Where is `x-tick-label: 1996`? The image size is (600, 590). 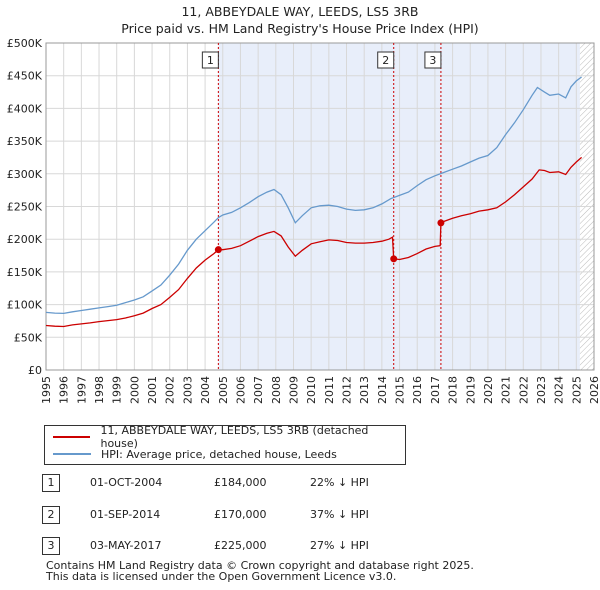 x-tick-label: 1996 is located at coordinates (64, 390).